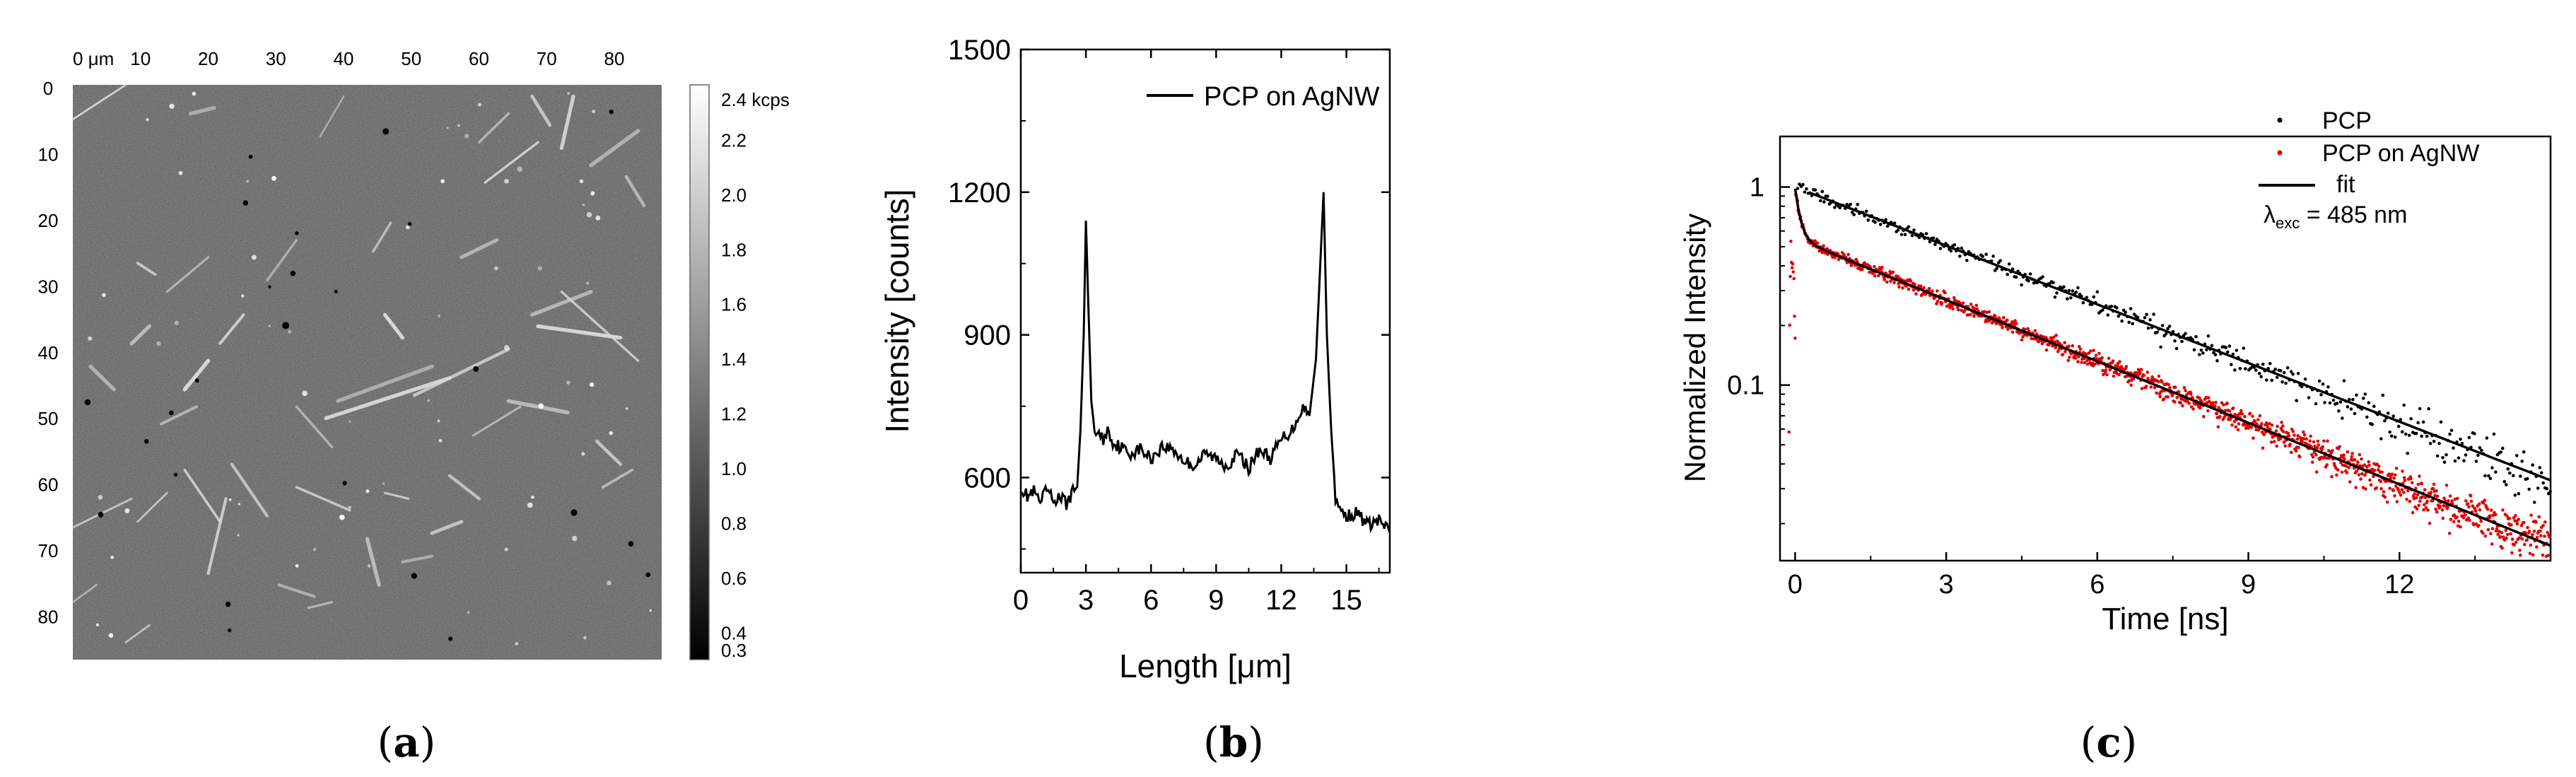  I want to click on panel-b-x-tick-label: 3, so click(1086, 600).